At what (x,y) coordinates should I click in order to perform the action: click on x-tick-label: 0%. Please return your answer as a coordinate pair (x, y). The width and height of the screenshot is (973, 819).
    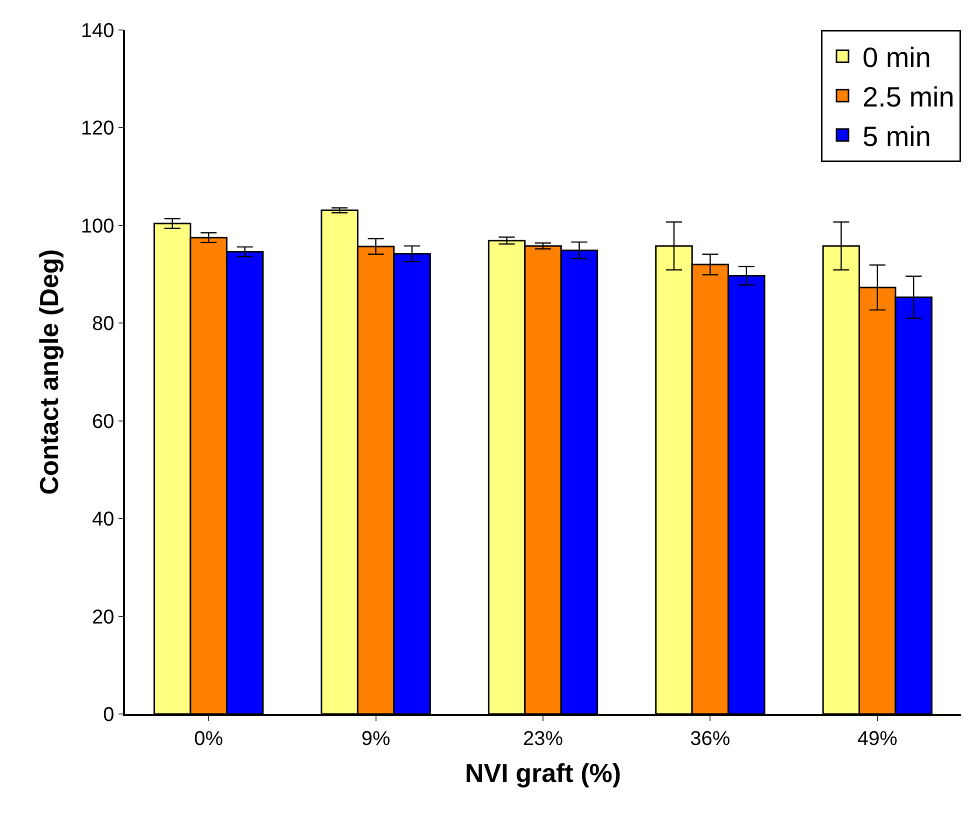
    Looking at the image, I should click on (209, 739).